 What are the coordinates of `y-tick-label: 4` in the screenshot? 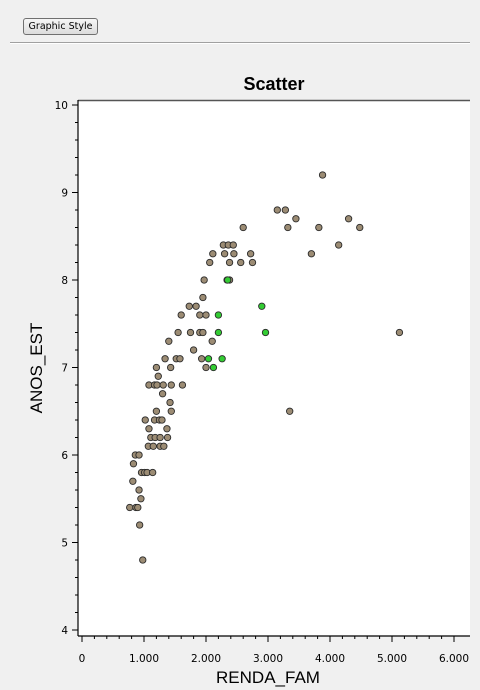 It's located at (64, 631).